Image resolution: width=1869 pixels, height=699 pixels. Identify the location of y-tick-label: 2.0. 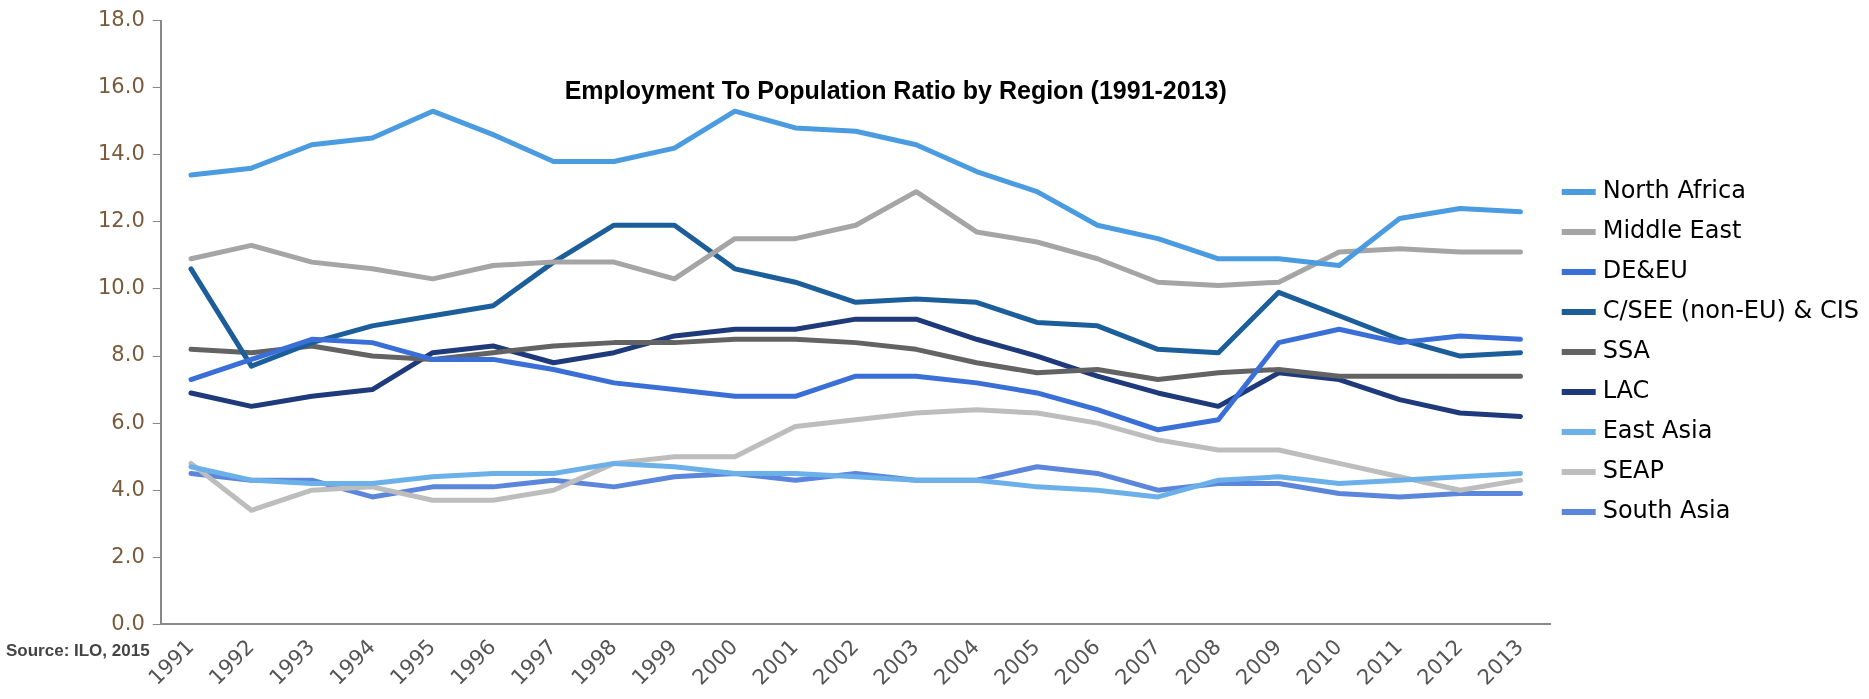
(128, 555).